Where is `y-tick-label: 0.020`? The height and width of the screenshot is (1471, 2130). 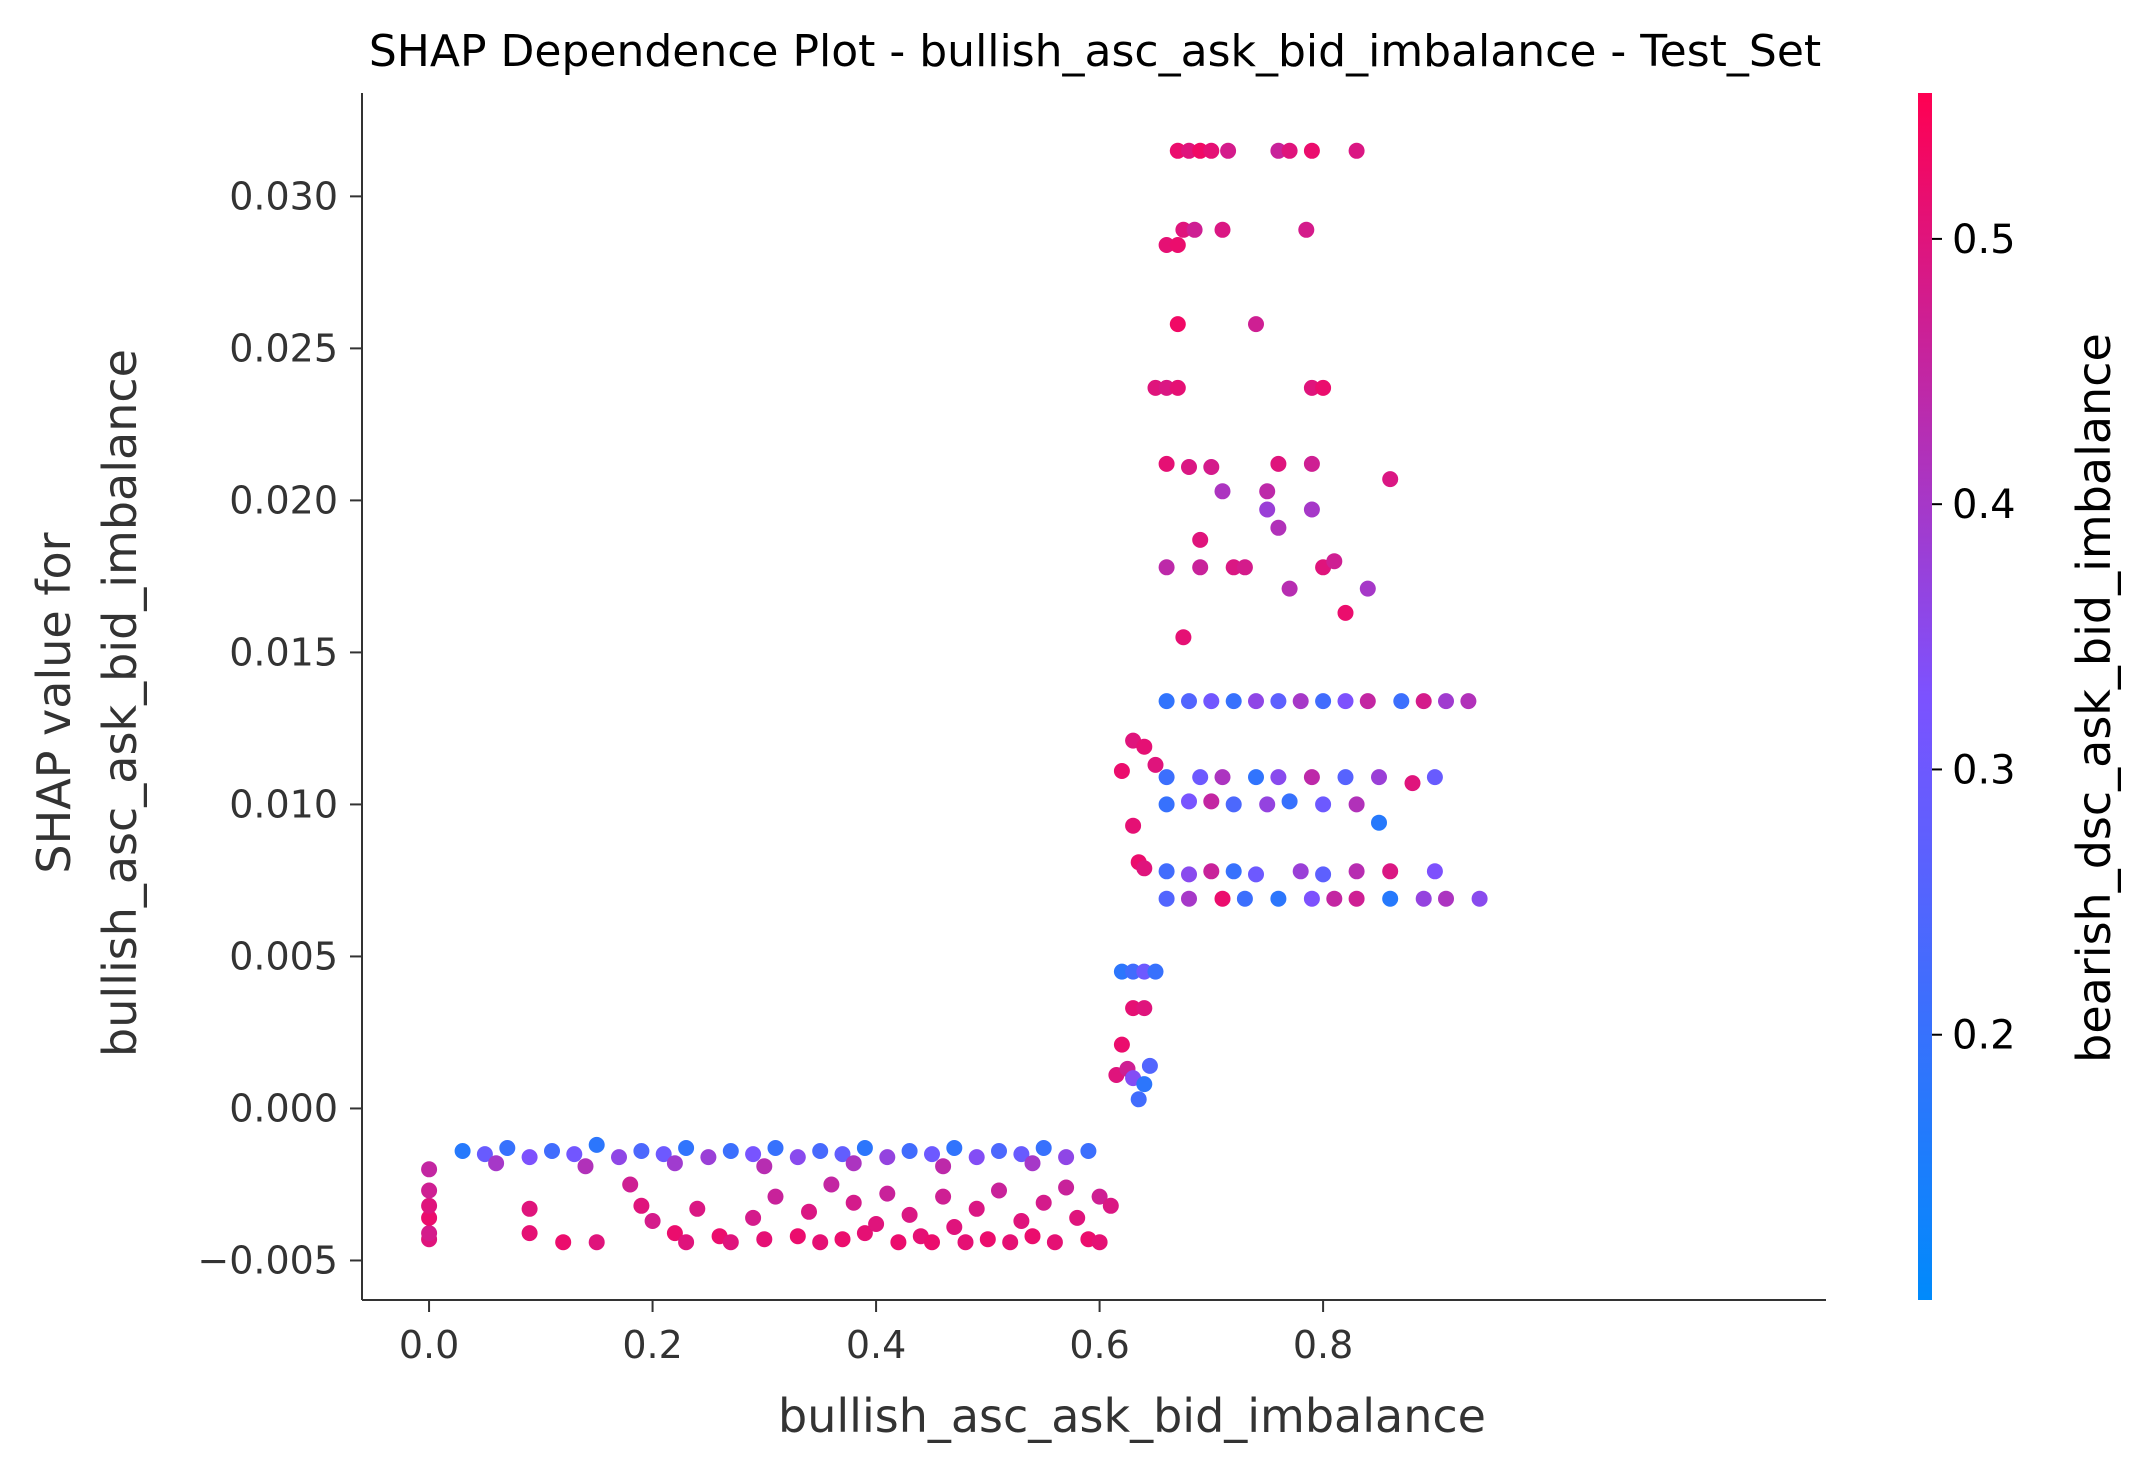
y-tick-label: 0.020 is located at coordinates (283, 500).